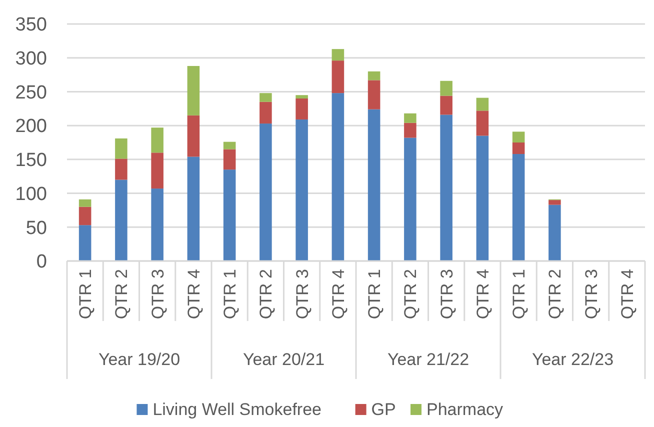 This screenshot has height=427, width=654. I want to click on text: Year 19/20, so click(139, 359).